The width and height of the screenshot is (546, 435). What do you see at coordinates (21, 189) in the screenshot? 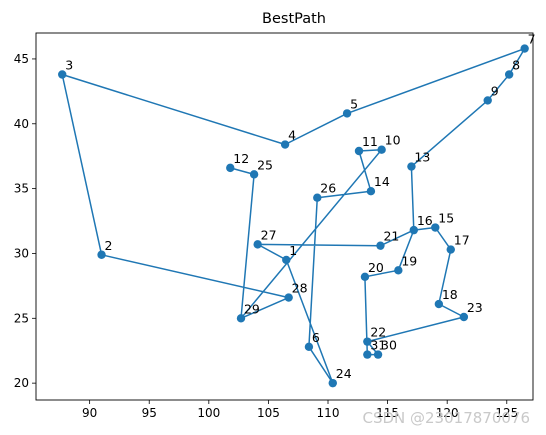
I see `y-tick-label: 35` at bounding box center [21, 189].